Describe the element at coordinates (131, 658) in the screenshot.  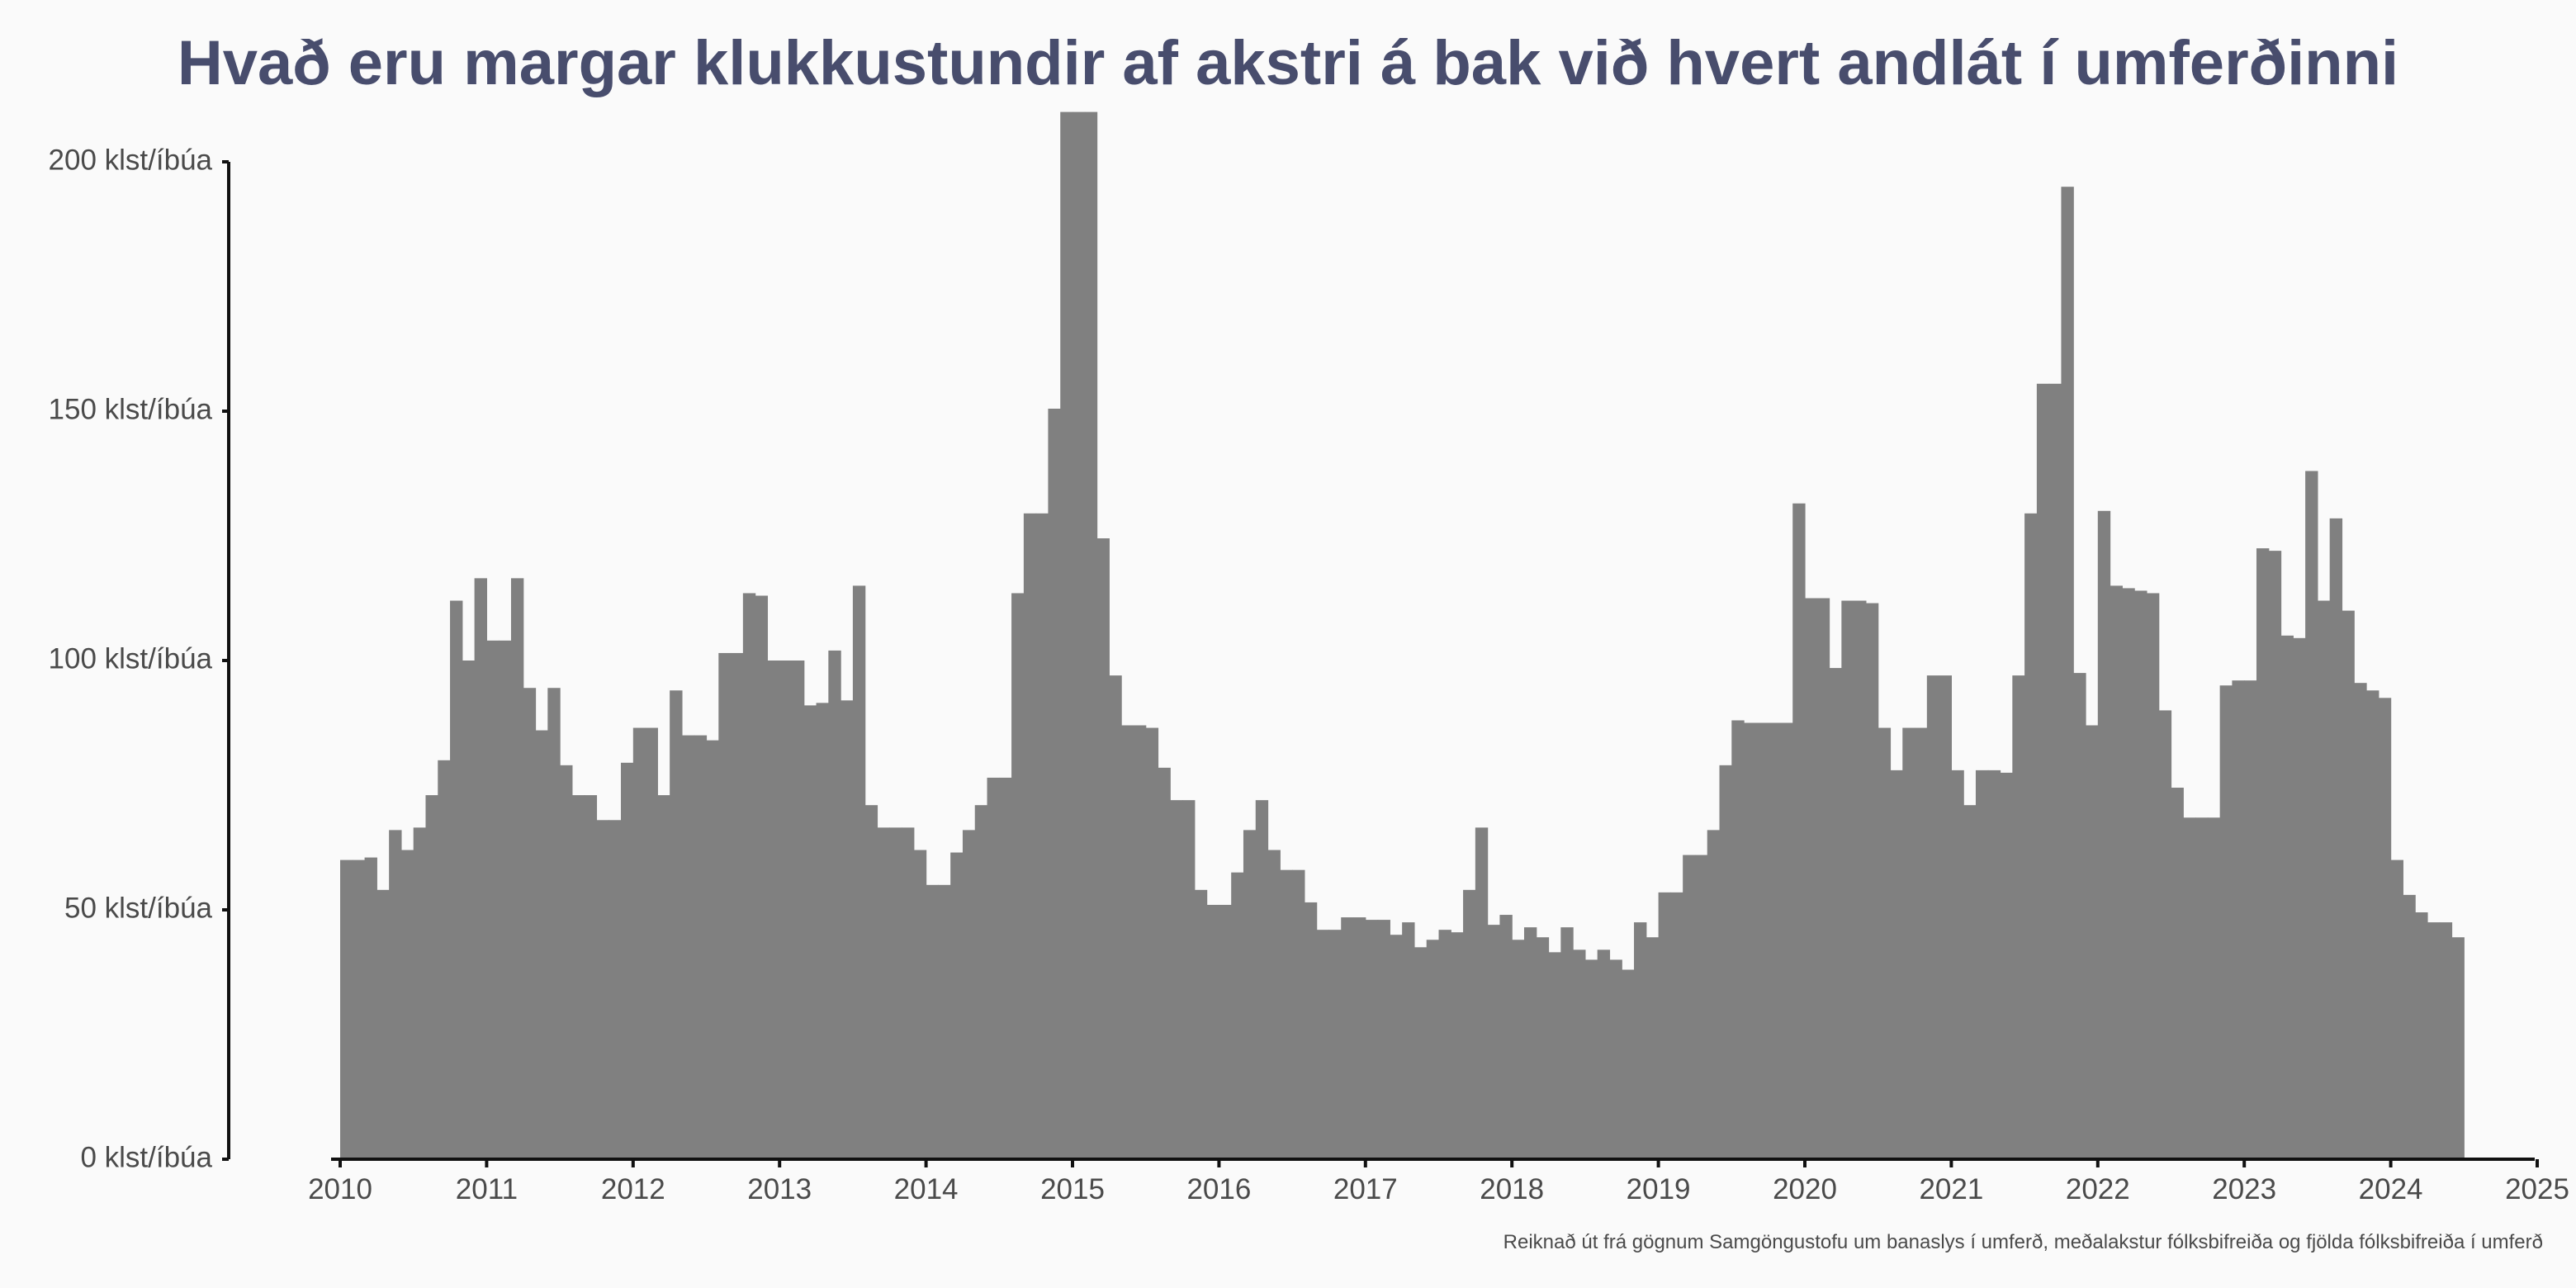
I see `y-tick-label: 100 klst/íbúa` at that location.